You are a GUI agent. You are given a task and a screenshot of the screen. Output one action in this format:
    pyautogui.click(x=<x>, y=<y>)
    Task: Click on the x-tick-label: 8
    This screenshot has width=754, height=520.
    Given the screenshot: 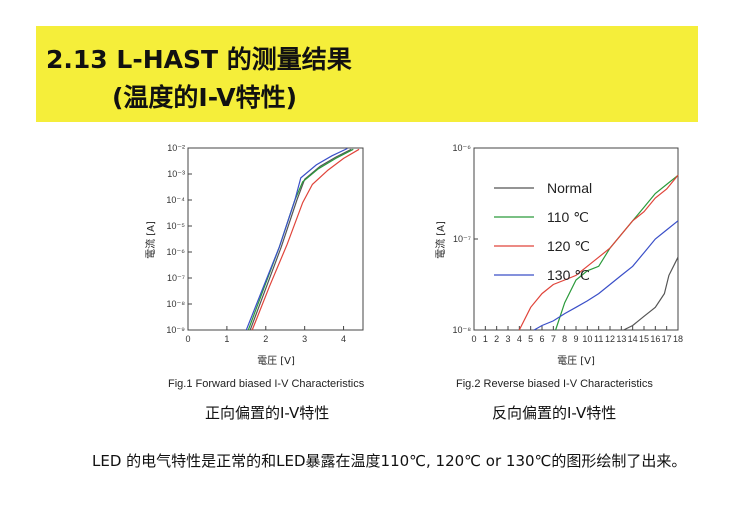 What is the action you would take?
    pyautogui.click(x=564, y=339)
    